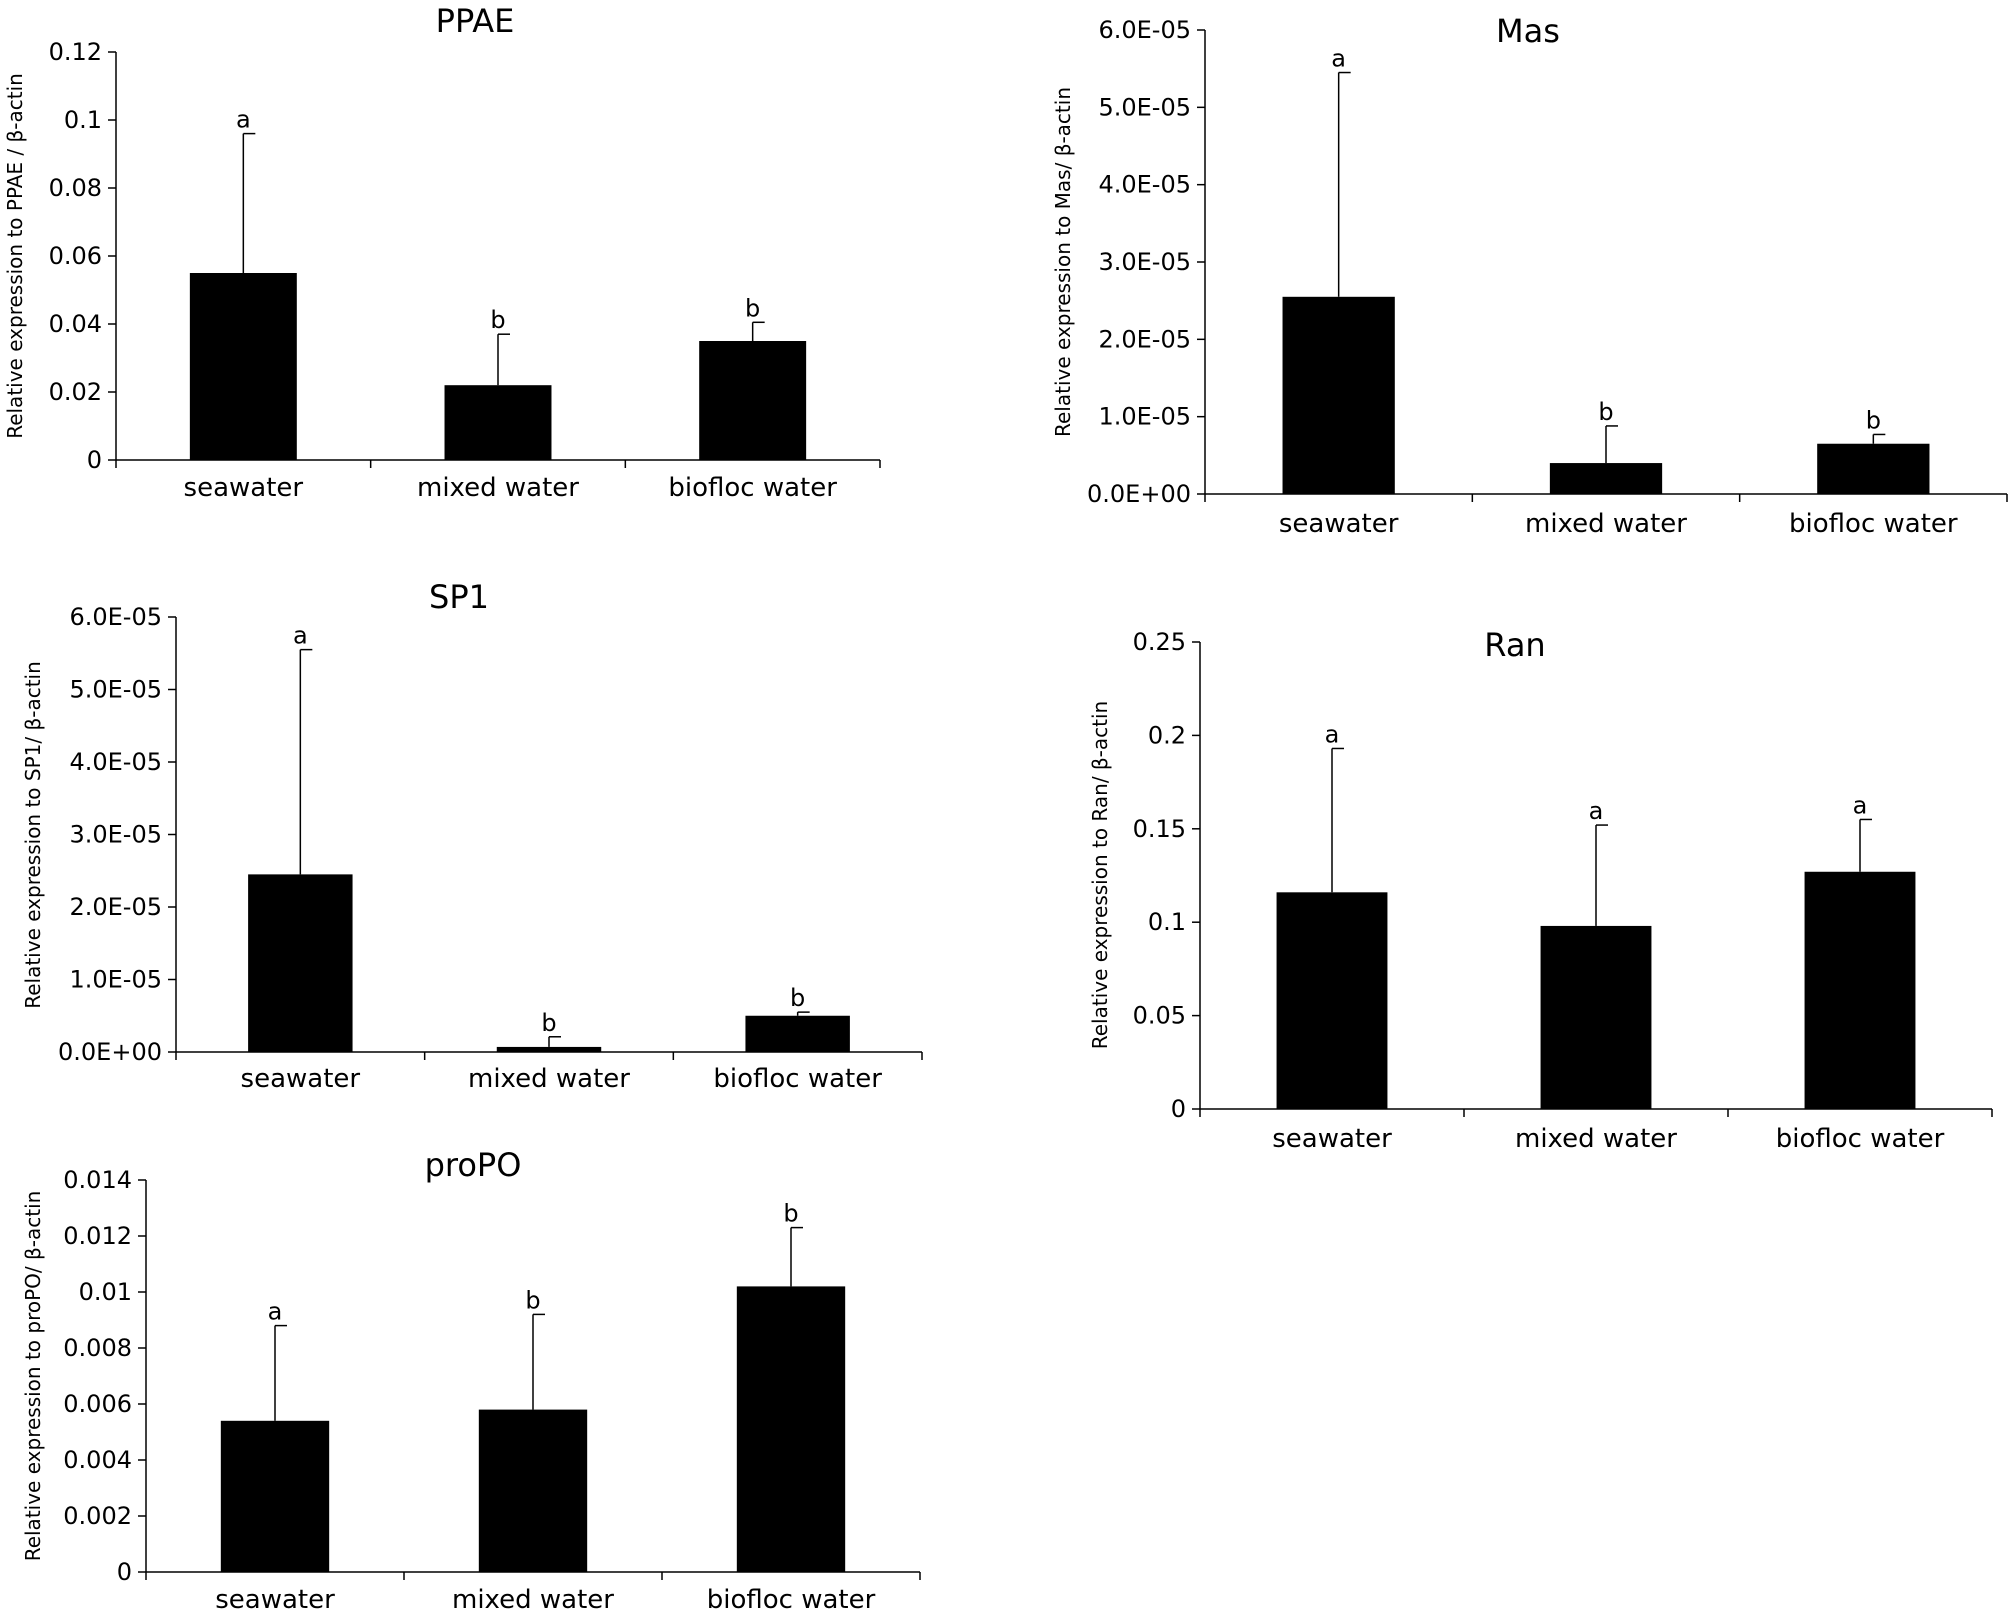 Image resolution: width=2013 pixels, height=1623 pixels. I want to click on propo-category-label: mixed water, so click(533, 1600).